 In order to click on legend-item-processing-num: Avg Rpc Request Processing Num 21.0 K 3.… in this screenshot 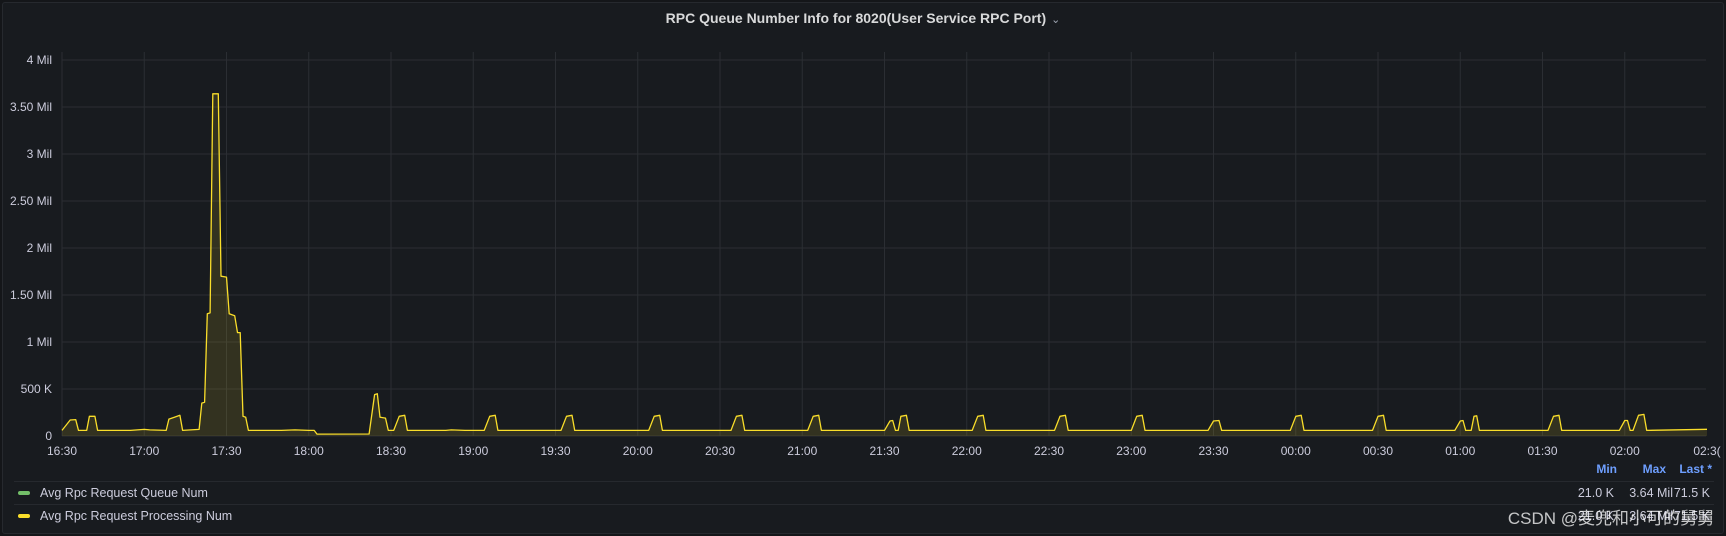, I will do `click(864, 515)`.